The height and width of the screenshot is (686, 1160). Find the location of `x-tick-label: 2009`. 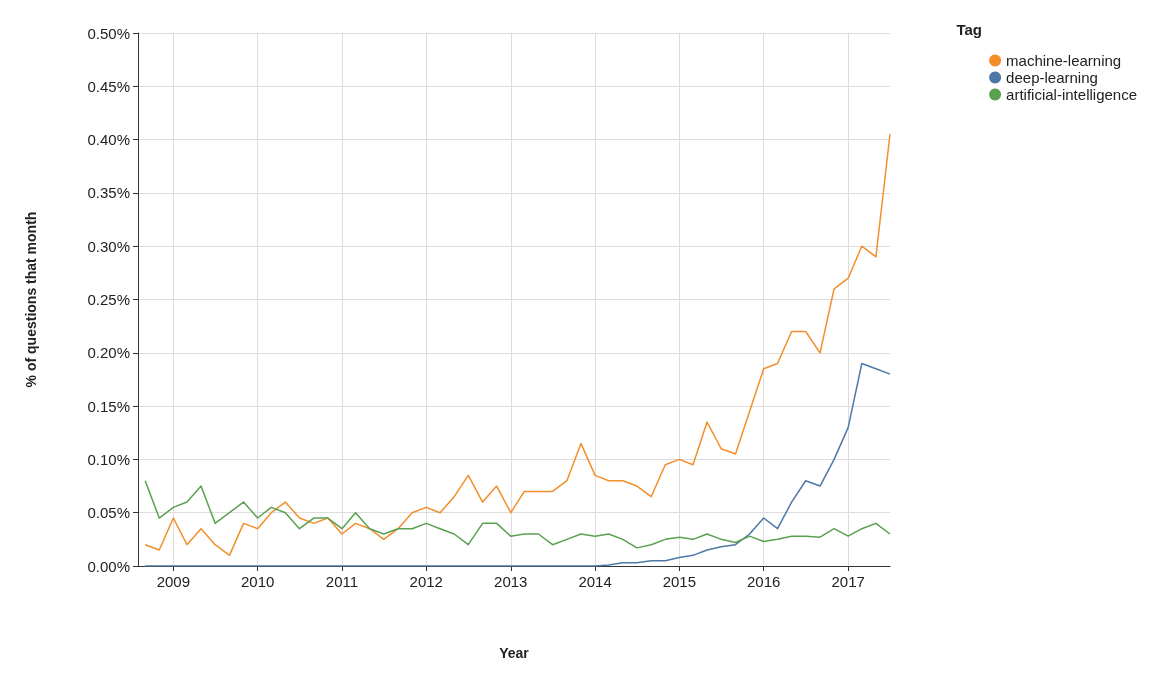

x-tick-label: 2009 is located at coordinates (173, 581).